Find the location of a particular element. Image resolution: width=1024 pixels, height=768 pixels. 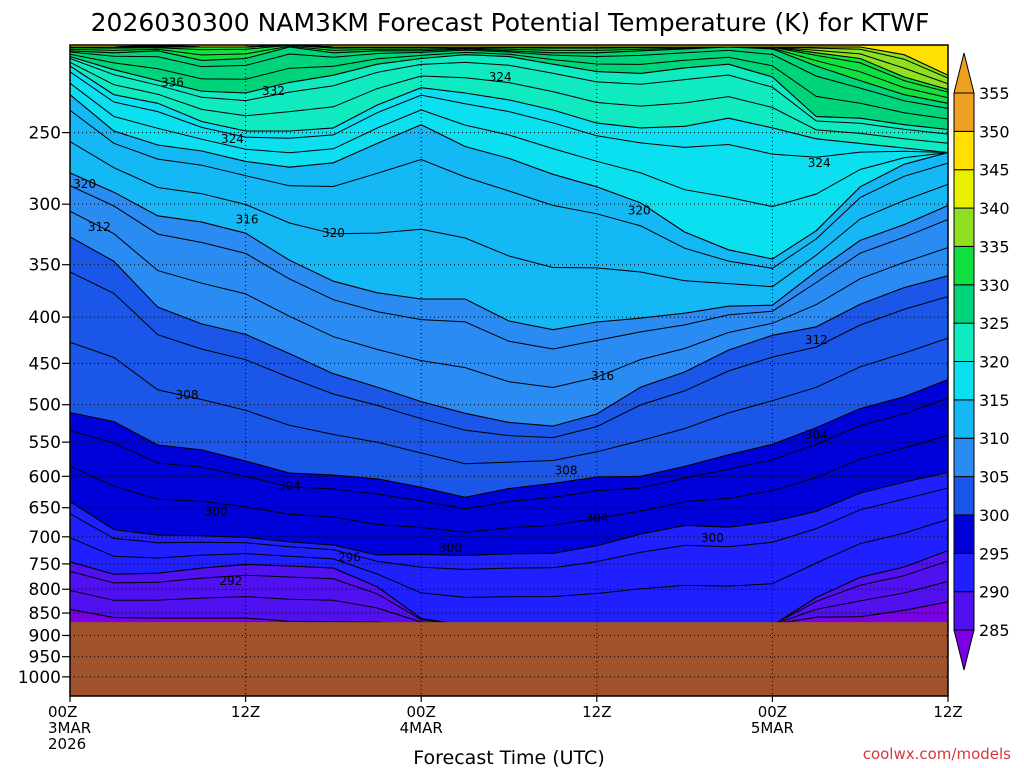

colorbar-low-arrow is located at coordinates (964, 650).